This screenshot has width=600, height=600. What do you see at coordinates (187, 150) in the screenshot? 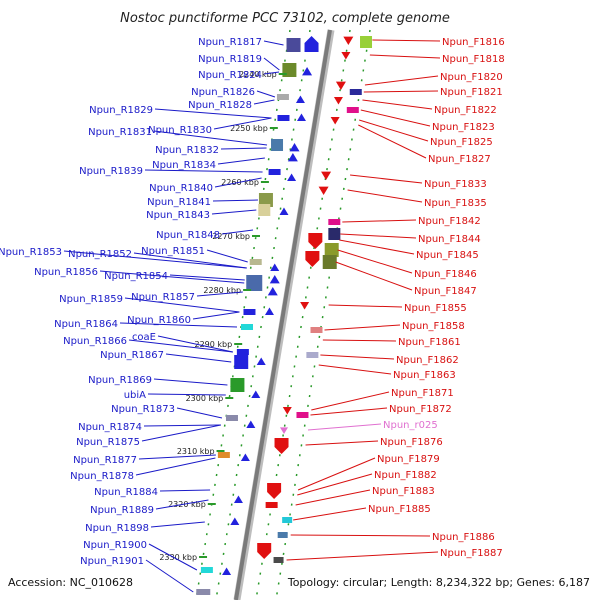
I see `gene-label-left: Npun_R1832` at bounding box center [187, 150].